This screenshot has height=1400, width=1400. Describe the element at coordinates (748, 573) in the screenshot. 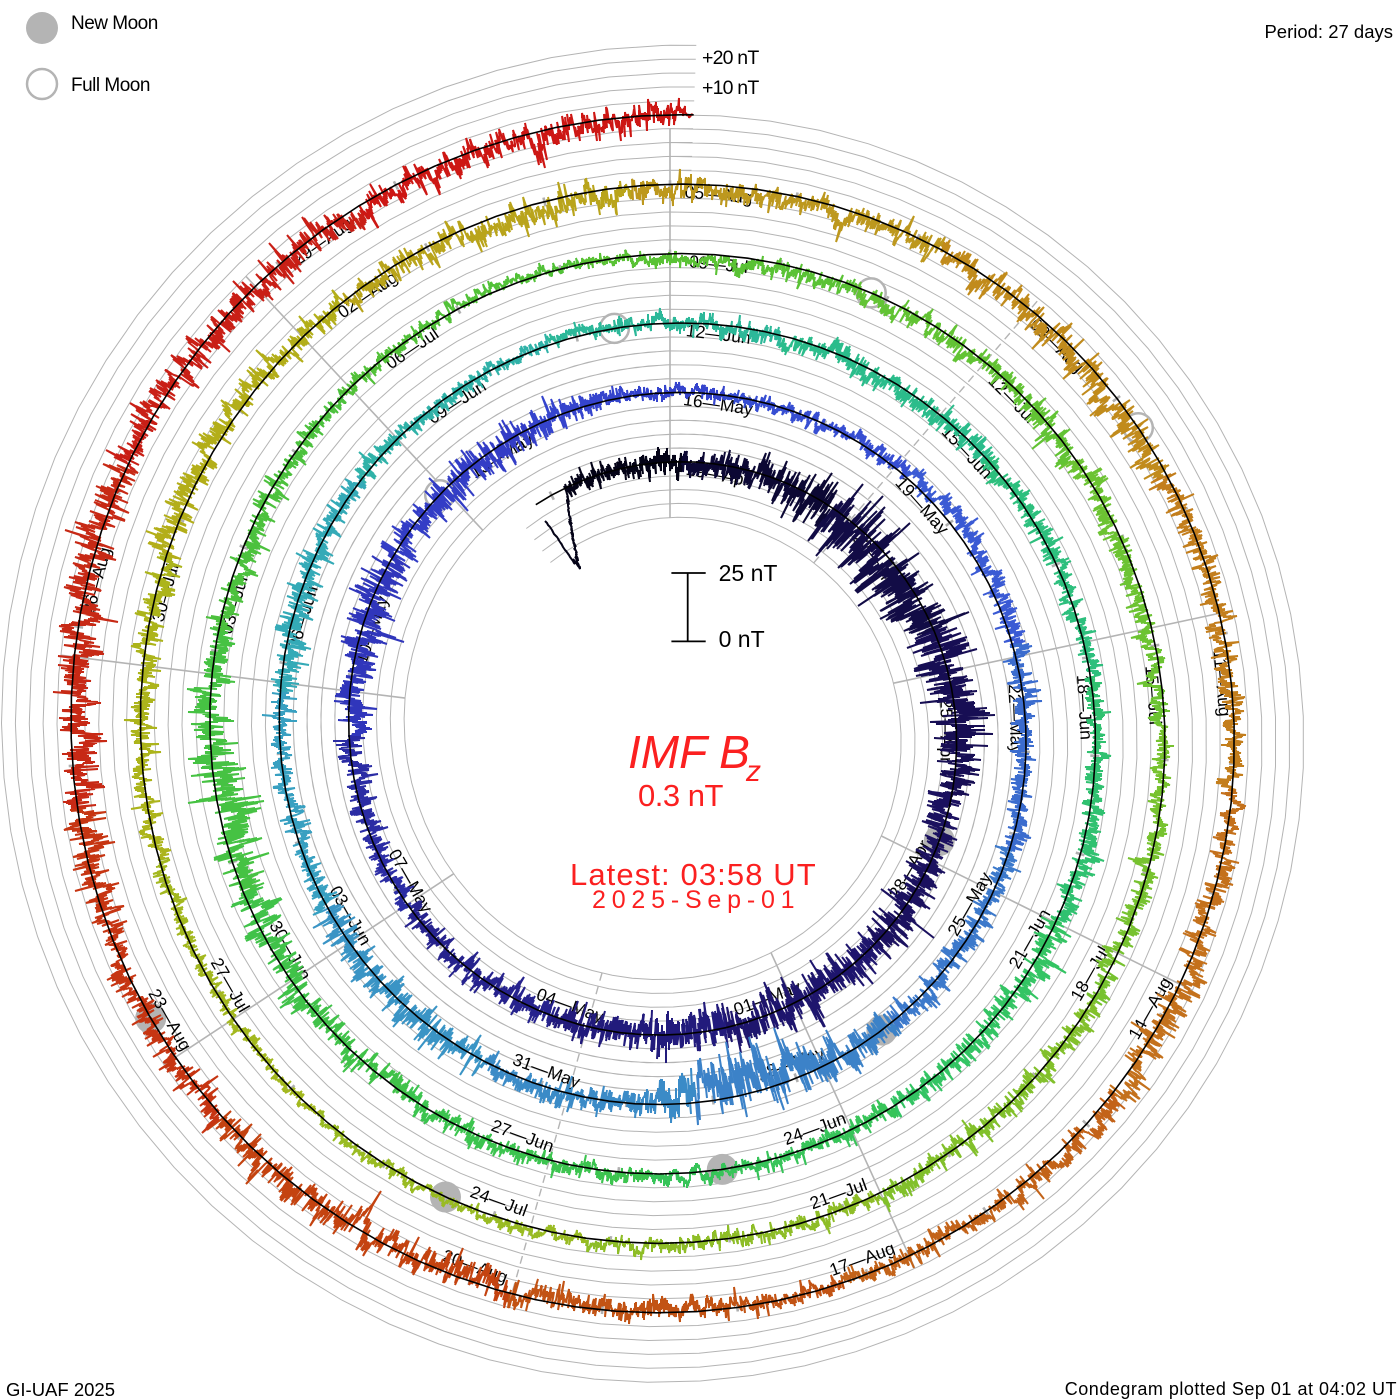

I see `svg-text: 25 nT` at that location.